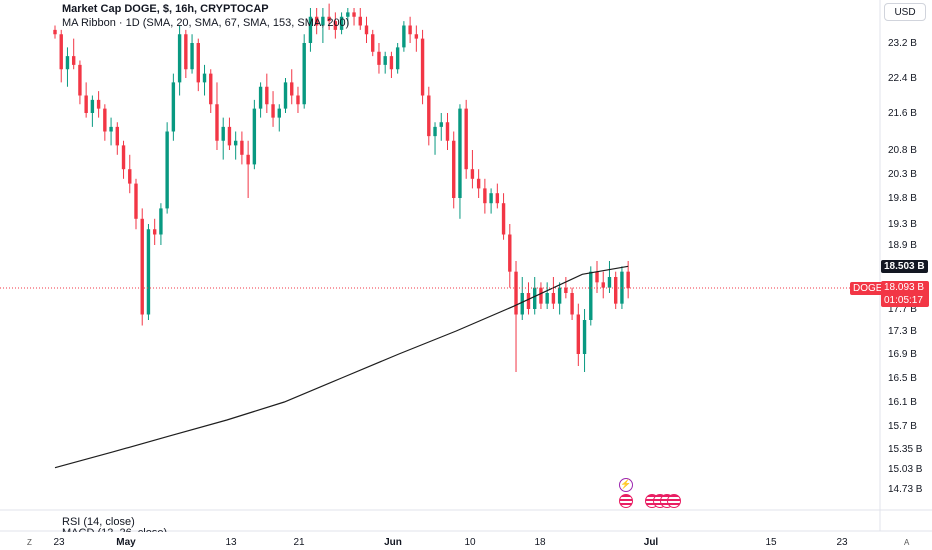 Image resolution: width=932 pixels, height=550 pixels. I want to click on price-tick-label: 16.5 B, so click(902, 378).